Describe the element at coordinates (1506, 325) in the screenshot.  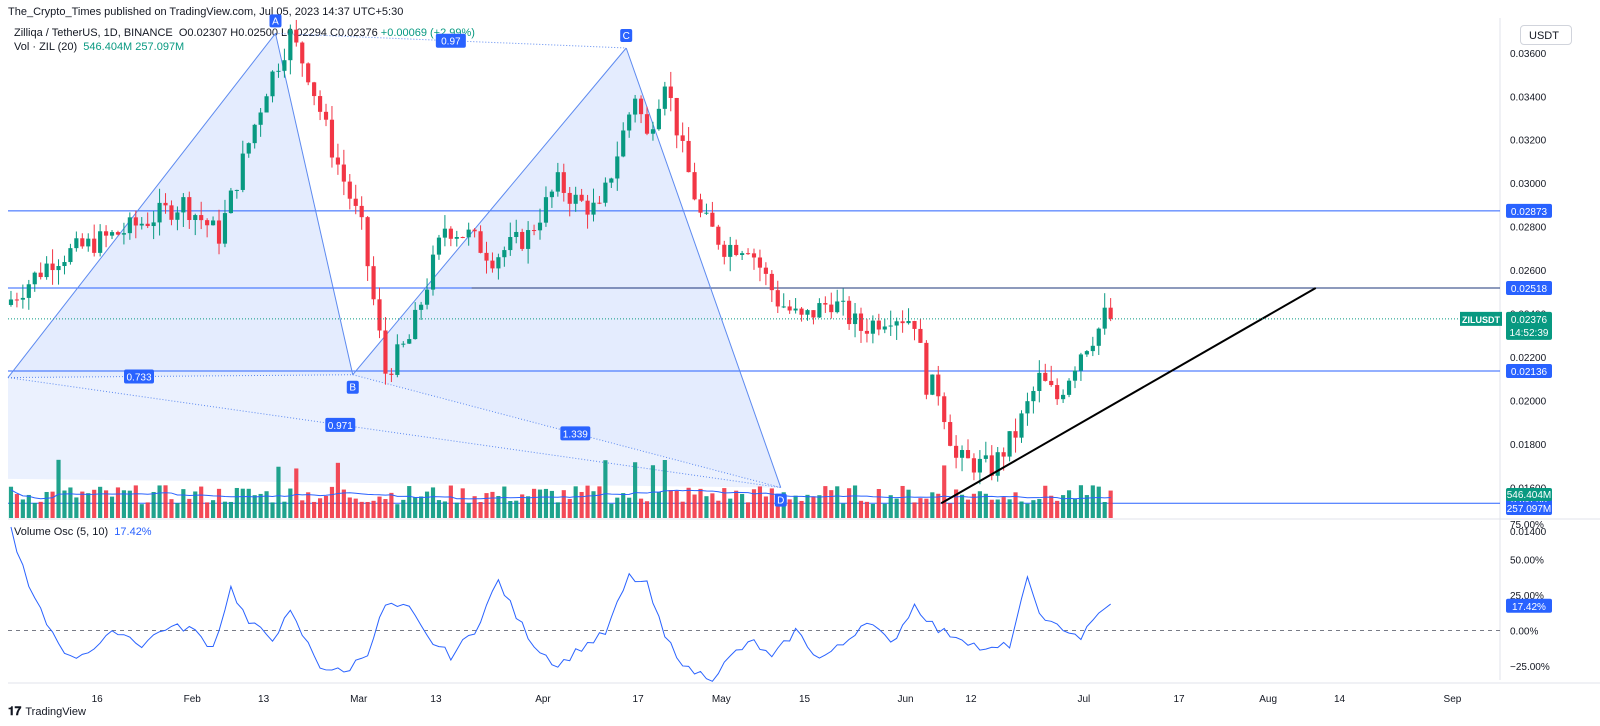
I see `last-price-label: ZILUSDT 0.02376 14:52:39` at that location.